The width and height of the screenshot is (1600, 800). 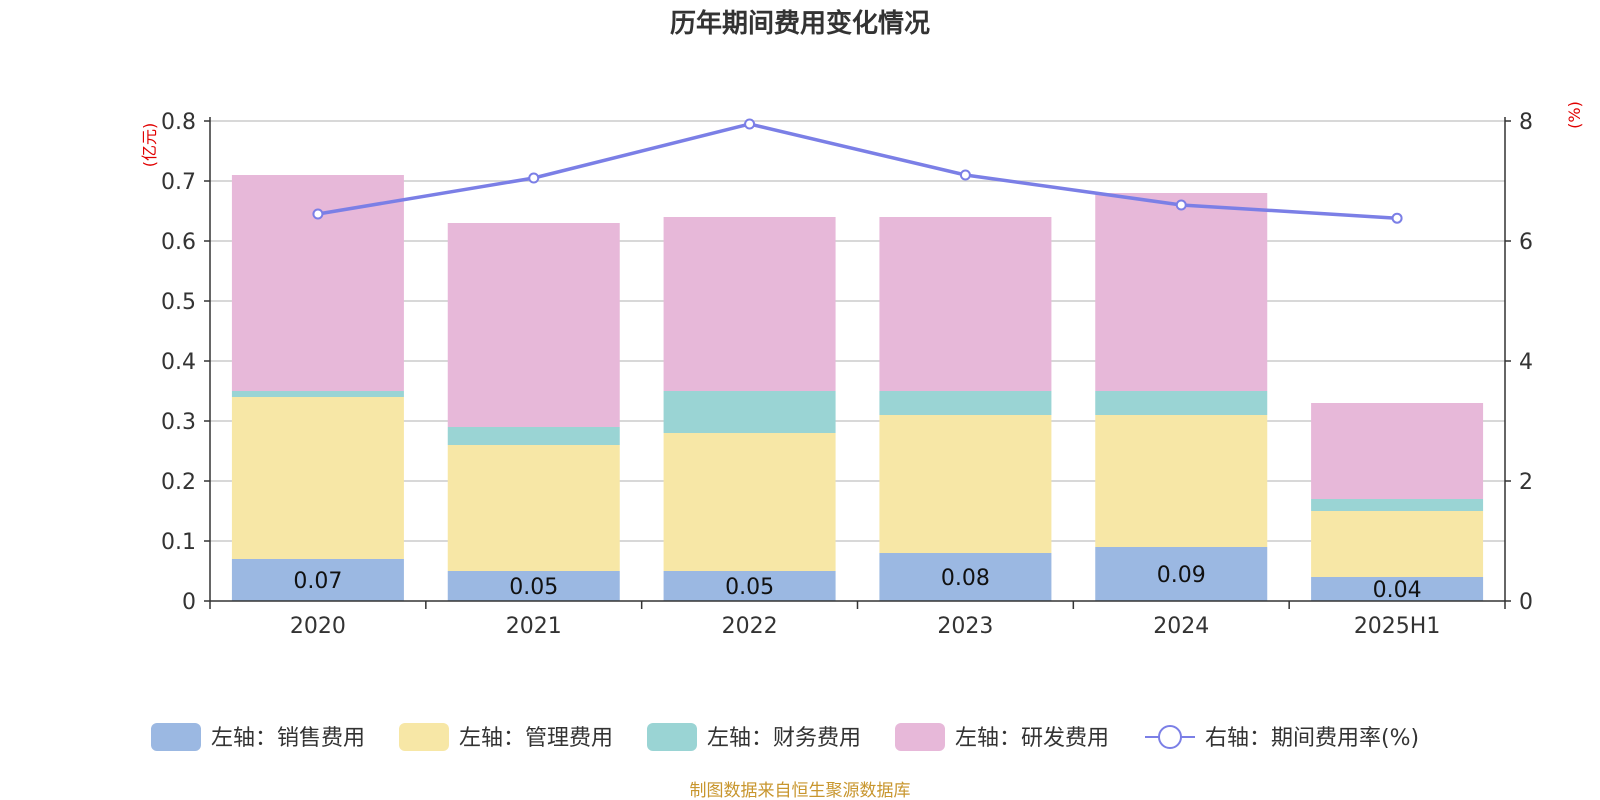 What do you see at coordinates (965, 626) in the screenshot?
I see `x-tick-label: 2023` at bounding box center [965, 626].